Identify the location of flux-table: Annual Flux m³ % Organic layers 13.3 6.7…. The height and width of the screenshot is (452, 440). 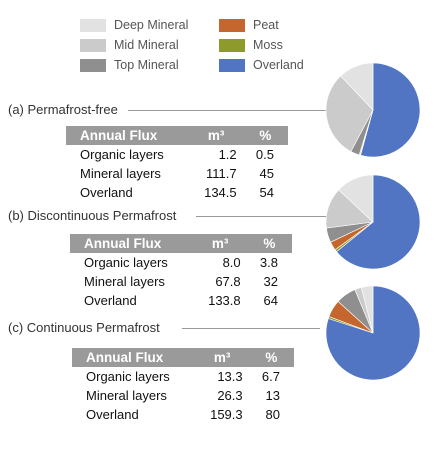
(183, 386).